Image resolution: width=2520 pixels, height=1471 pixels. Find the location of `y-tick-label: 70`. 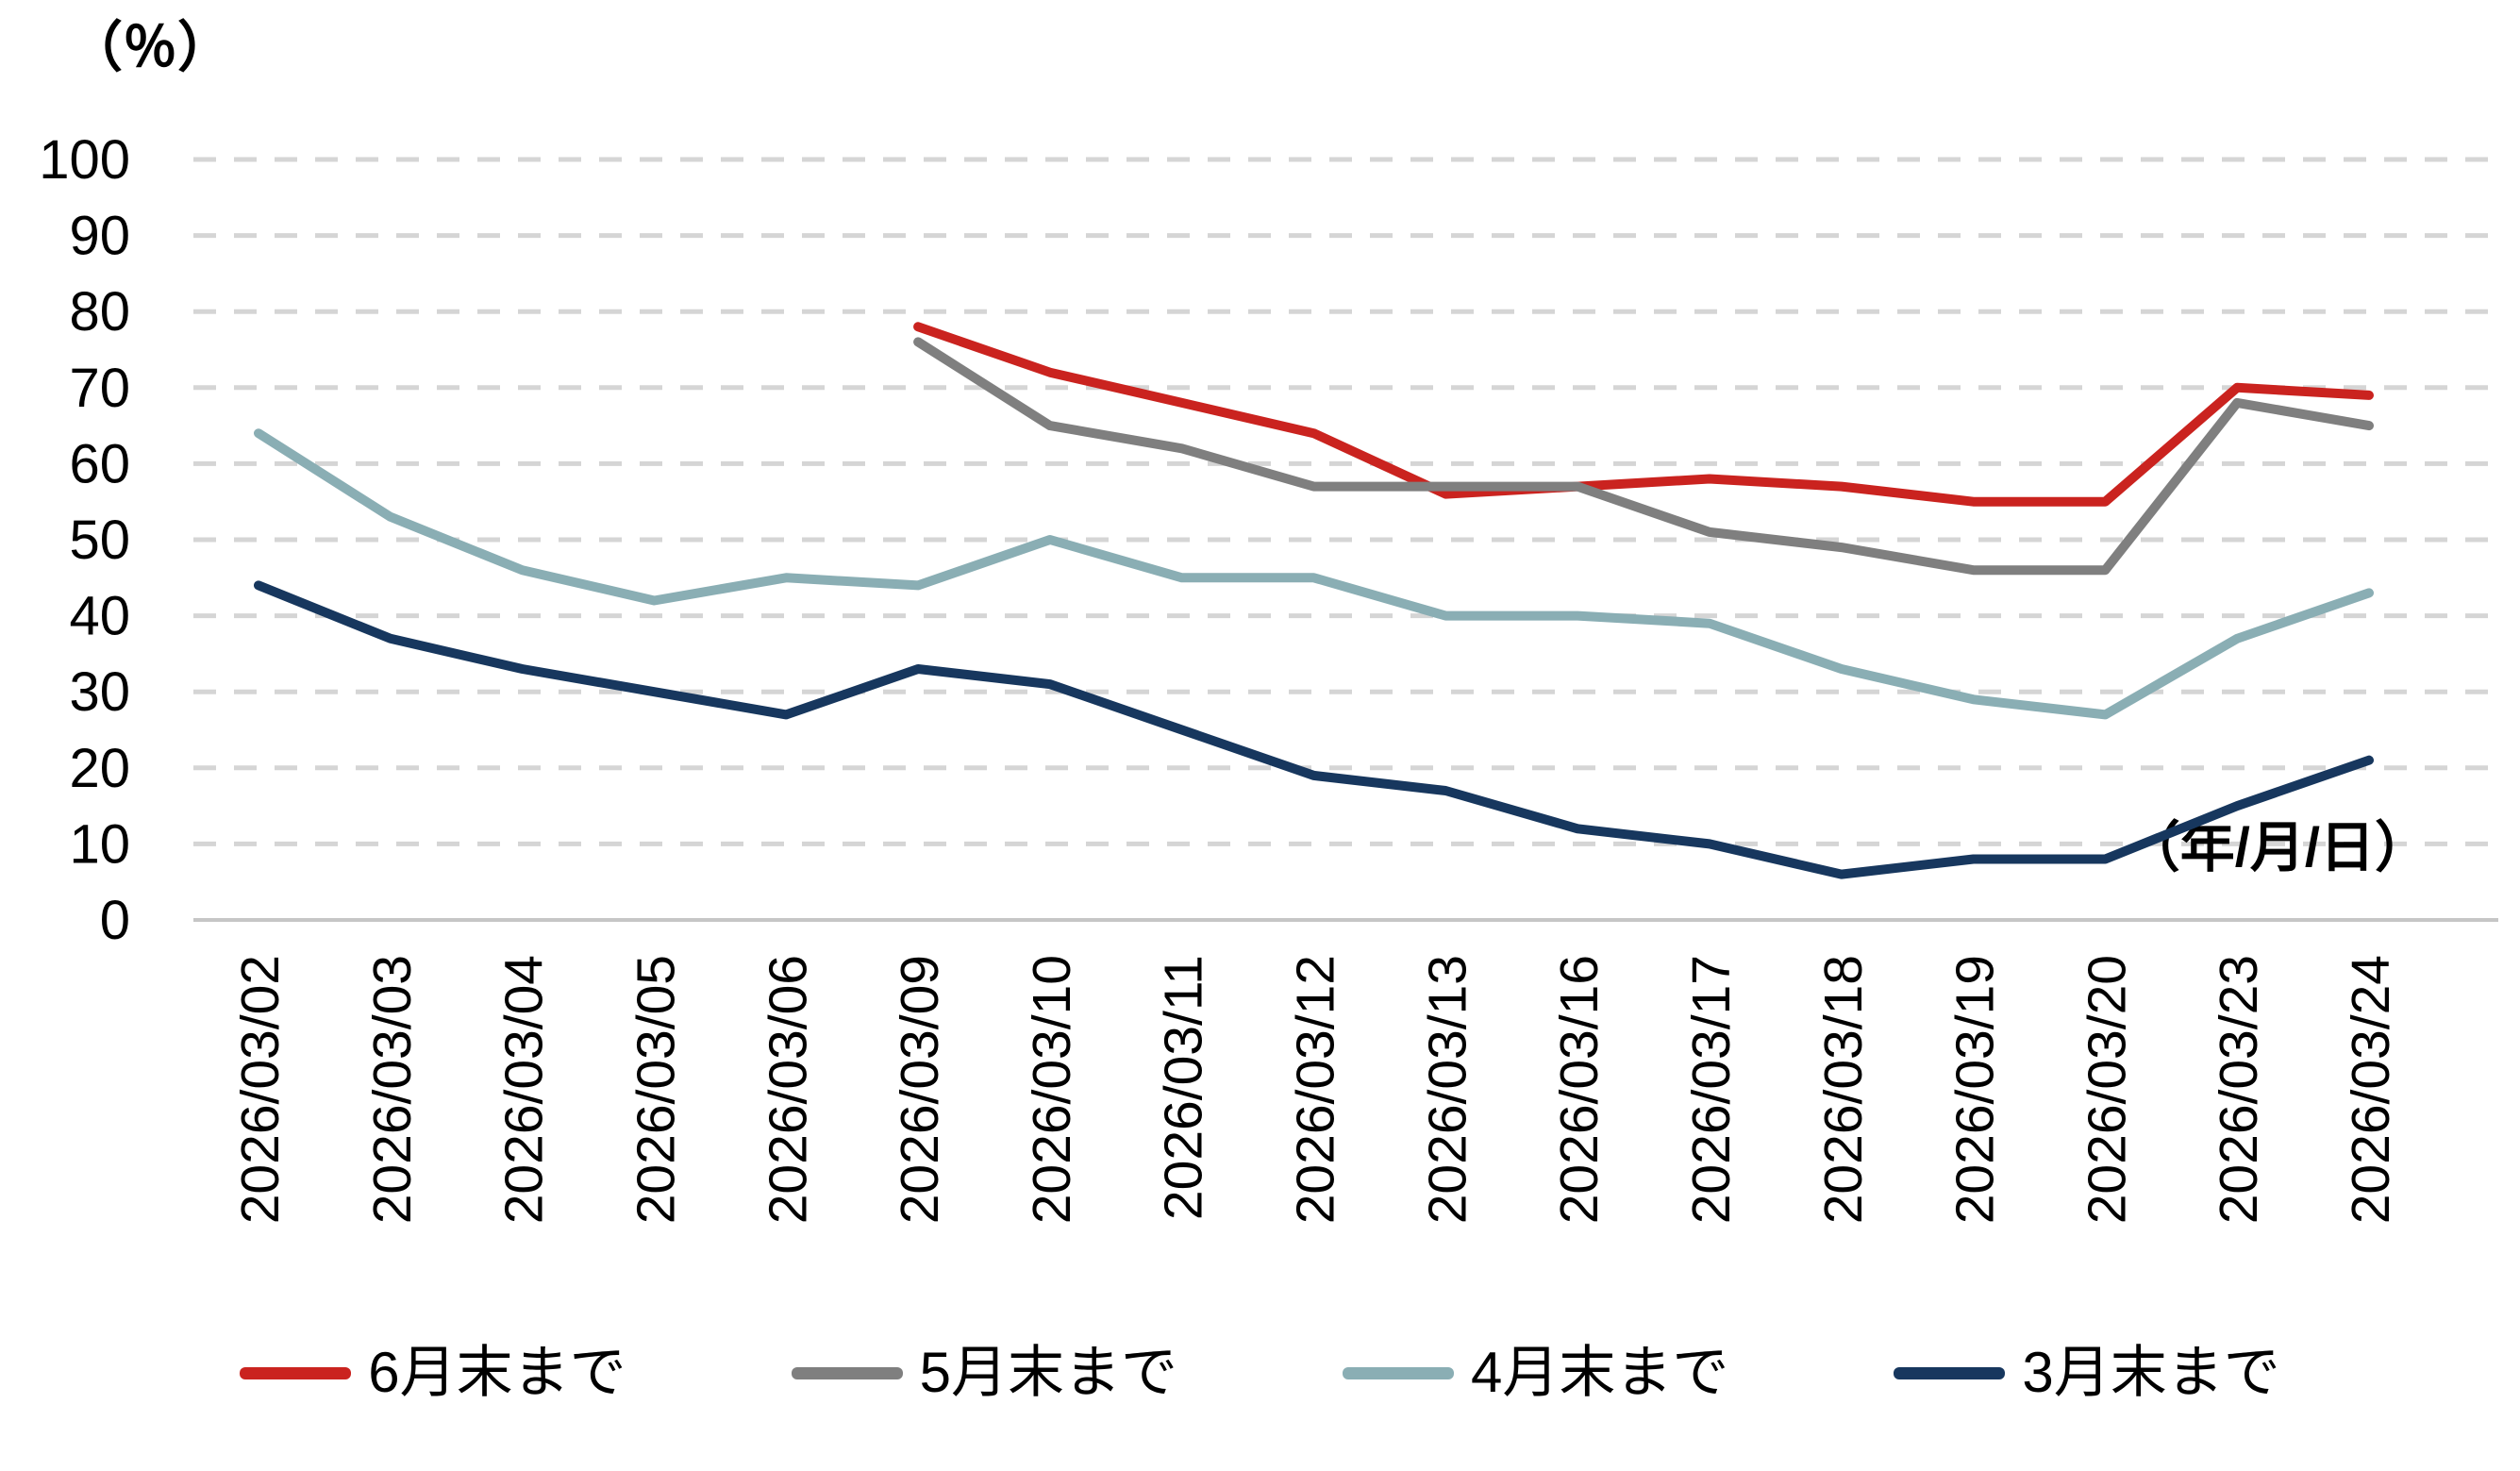

y-tick-label: 70 is located at coordinates (99, 388).